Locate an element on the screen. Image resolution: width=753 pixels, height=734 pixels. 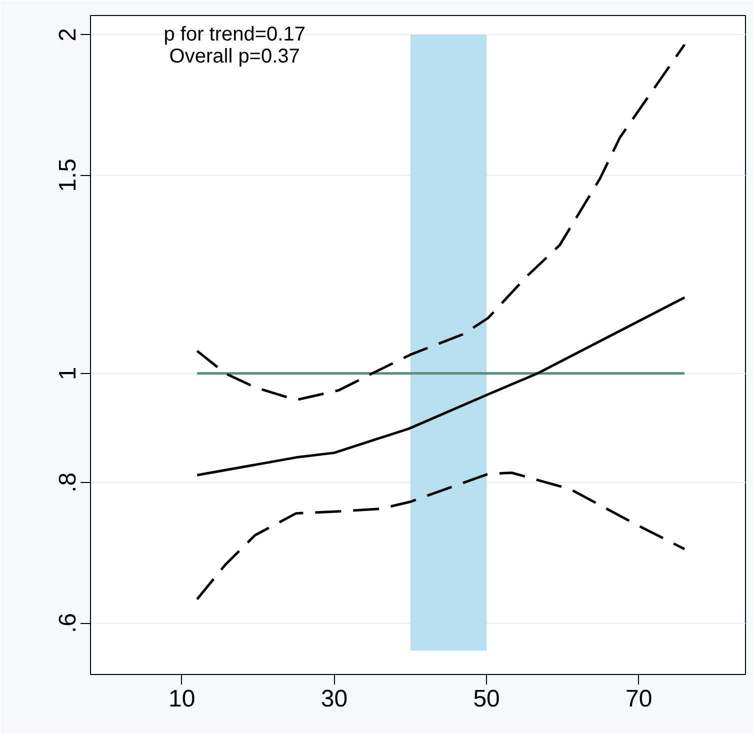
annotation: p for trend=0.17 is located at coordinates (235, 35).